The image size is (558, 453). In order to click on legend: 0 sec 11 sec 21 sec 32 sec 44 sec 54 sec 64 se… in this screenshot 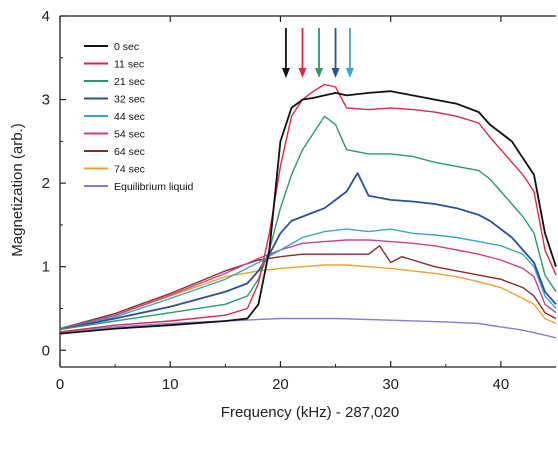, I will do `click(159, 122)`.